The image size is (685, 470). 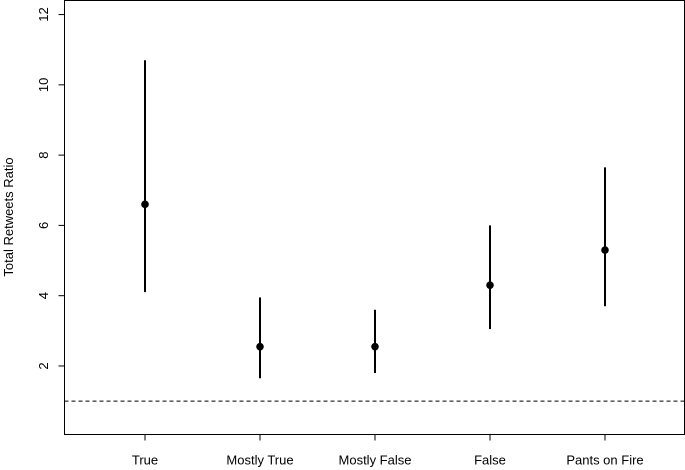 What do you see at coordinates (43, 14) in the screenshot?
I see `y-tick-label: 12` at bounding box center [43, 14].